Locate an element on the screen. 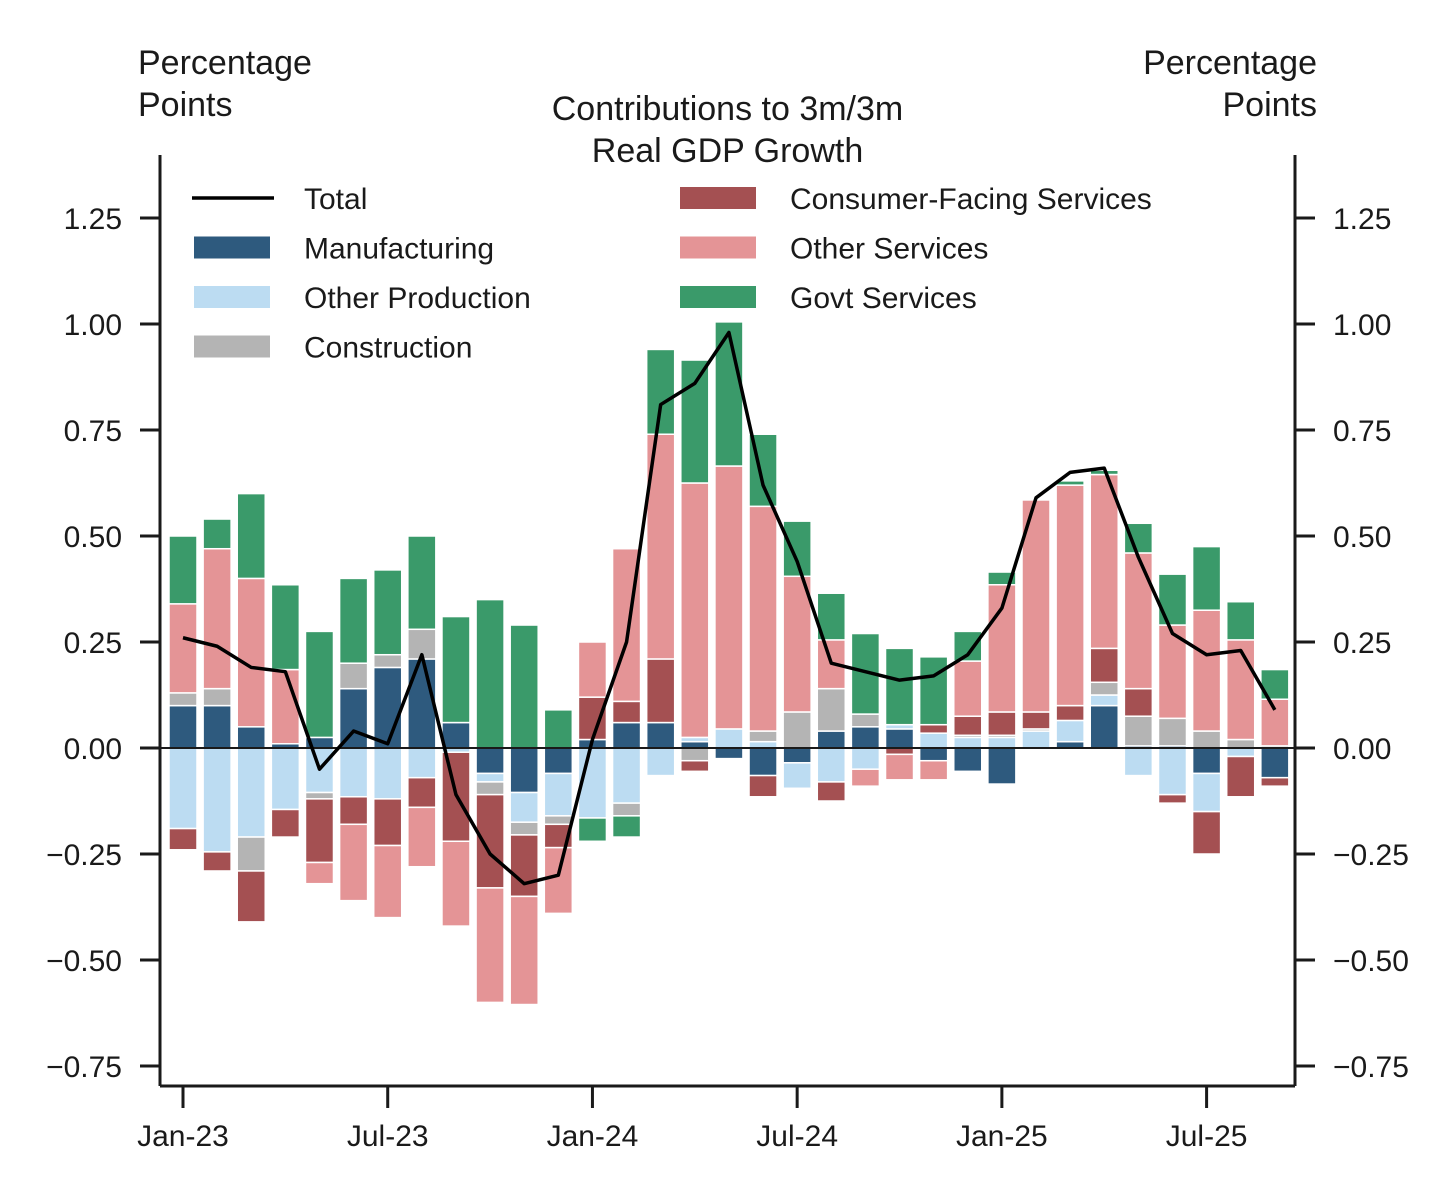 The width and height of the screenshot is (1450, 1200). y-tick-label-right: 0.75 is located at coordinates (1362, 431).